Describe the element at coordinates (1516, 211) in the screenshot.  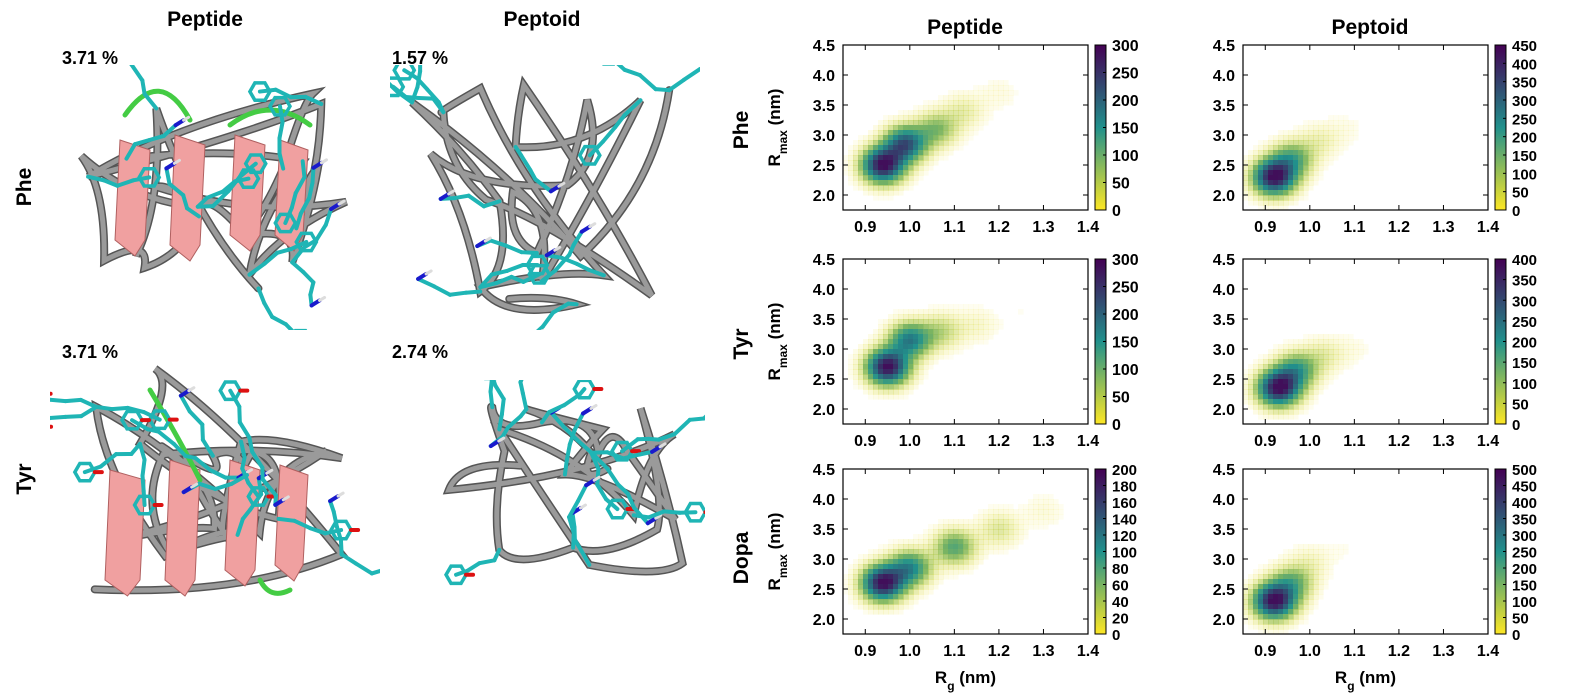
I see `colorbar-tick-label: 0` at that location.